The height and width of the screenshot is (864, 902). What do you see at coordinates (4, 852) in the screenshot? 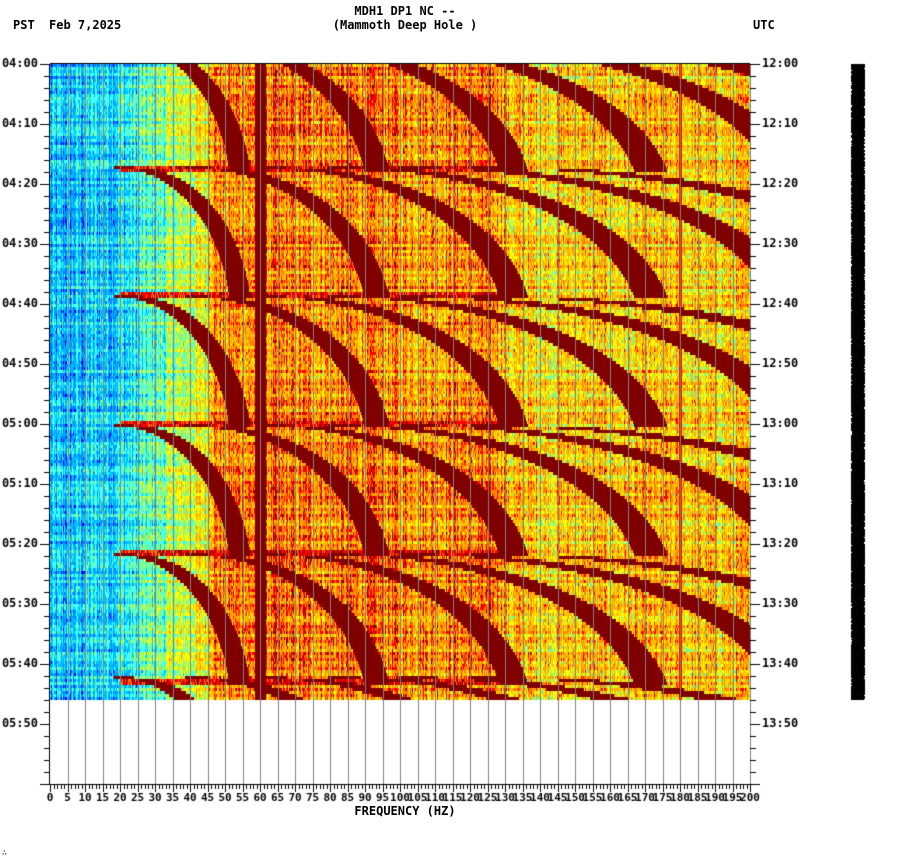
I see `corner-mark: ∴` at bounding box center [4, 852].